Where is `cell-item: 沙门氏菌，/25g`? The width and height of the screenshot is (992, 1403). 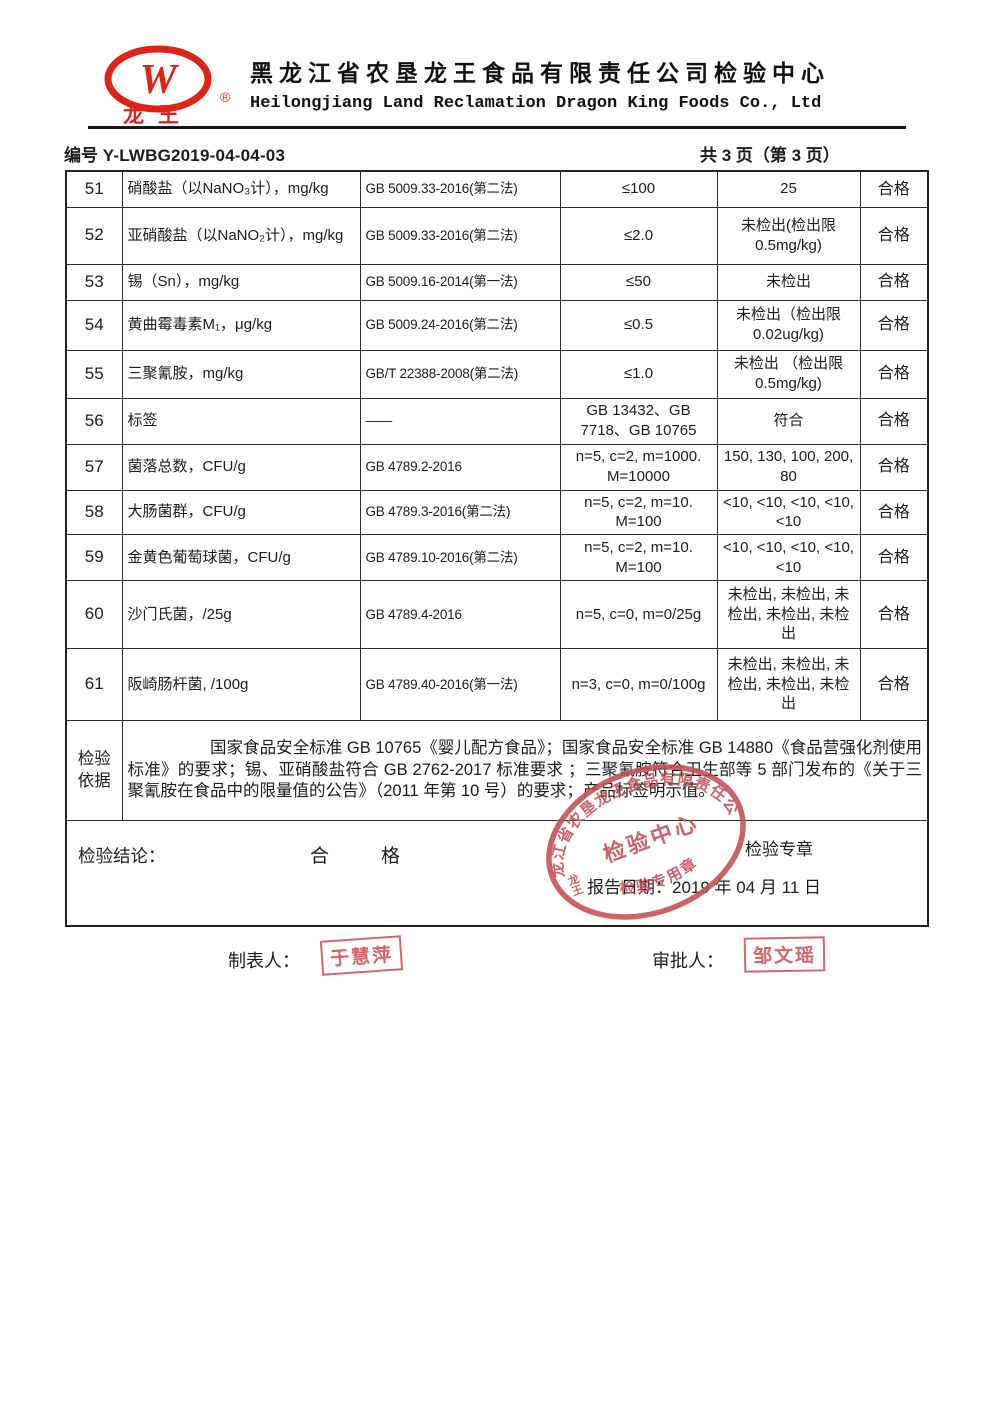
cell-item: 沙门氏菌，/25g is located at coordinates (241, 615).